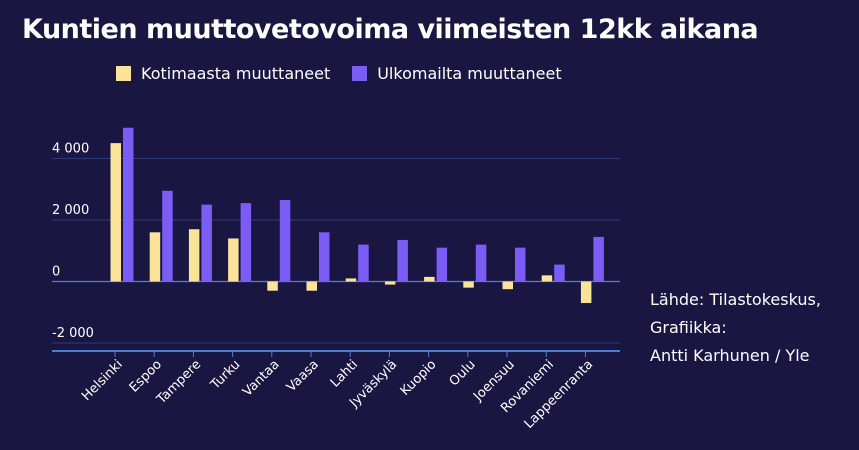 This screenshot has width=859, height=450. What do you see at coordinates (442, 264) in the screenshot?
I see `bar-foreign-kuopio` at bounding box center [442, 264].